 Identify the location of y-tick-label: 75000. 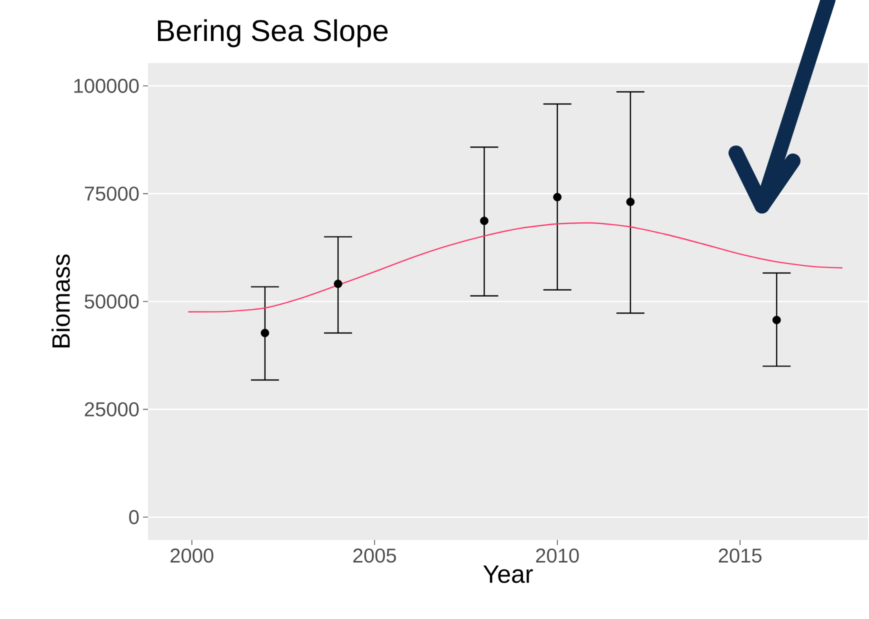
(111, 193).